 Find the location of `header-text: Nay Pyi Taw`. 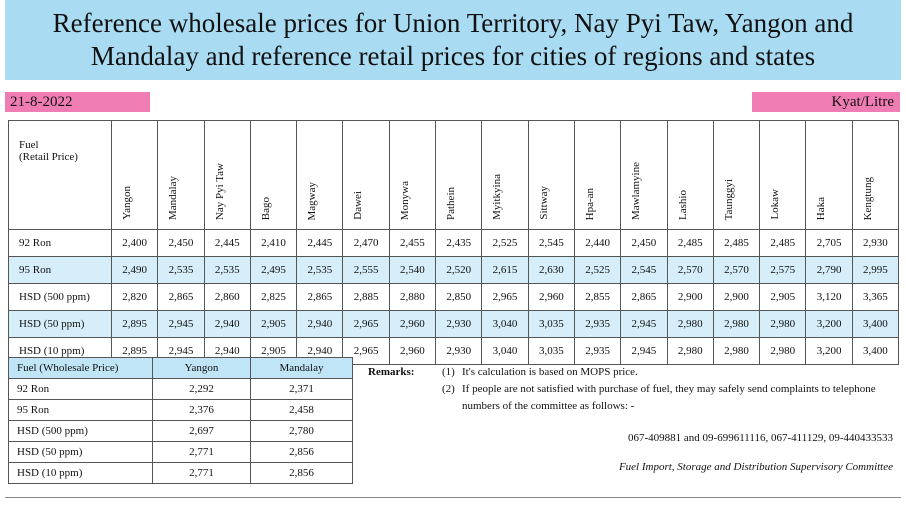

header-text: Nay Pyi Taw is located at coordinates (219, 191).